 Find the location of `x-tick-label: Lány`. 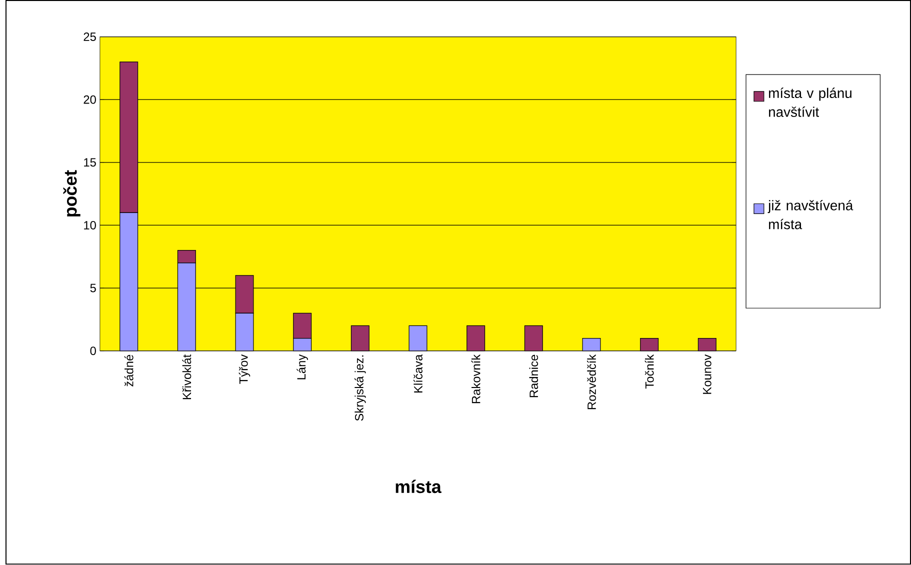

x-tick-label: Lány is located at coordinates (302, 367).